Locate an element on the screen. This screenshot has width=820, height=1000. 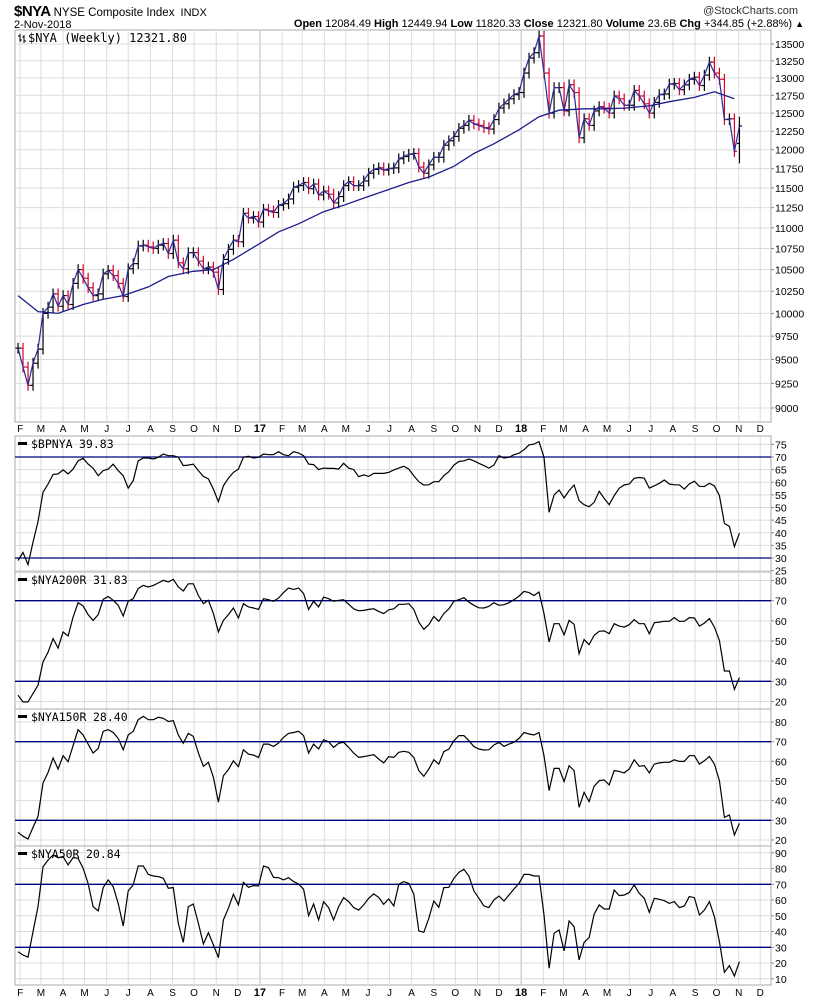
y-tick-label: 11500 is located at coordinates (789, 189).